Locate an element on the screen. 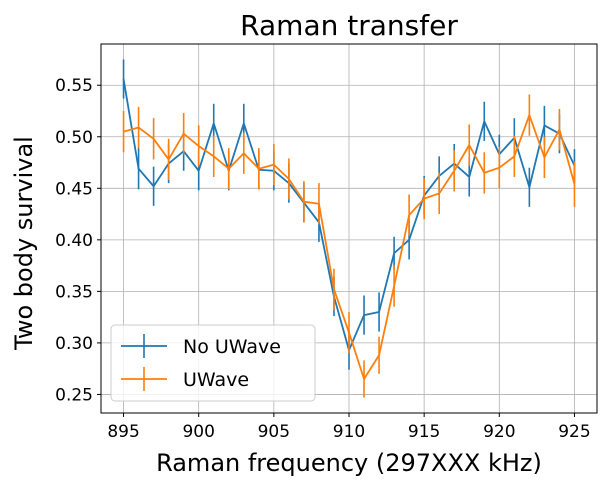 This screenshot has height=487, width=605. chart-title: Raman transfer is located at coordinates (349, 25).